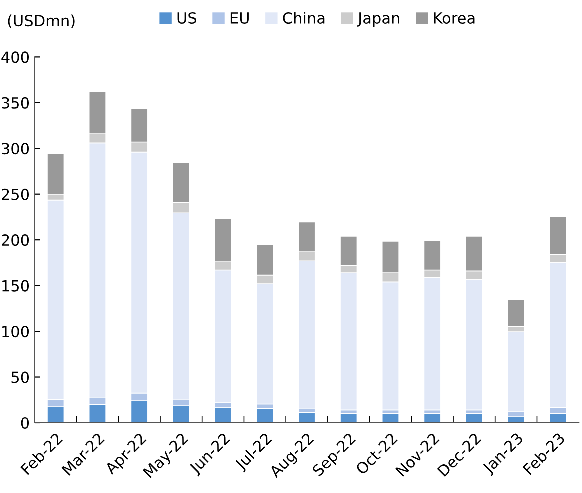  What do you see at coordinates (41, 21) in the screenshot?
I see `y-axis-title: (USDmn)` at bounding box center [41, 21].